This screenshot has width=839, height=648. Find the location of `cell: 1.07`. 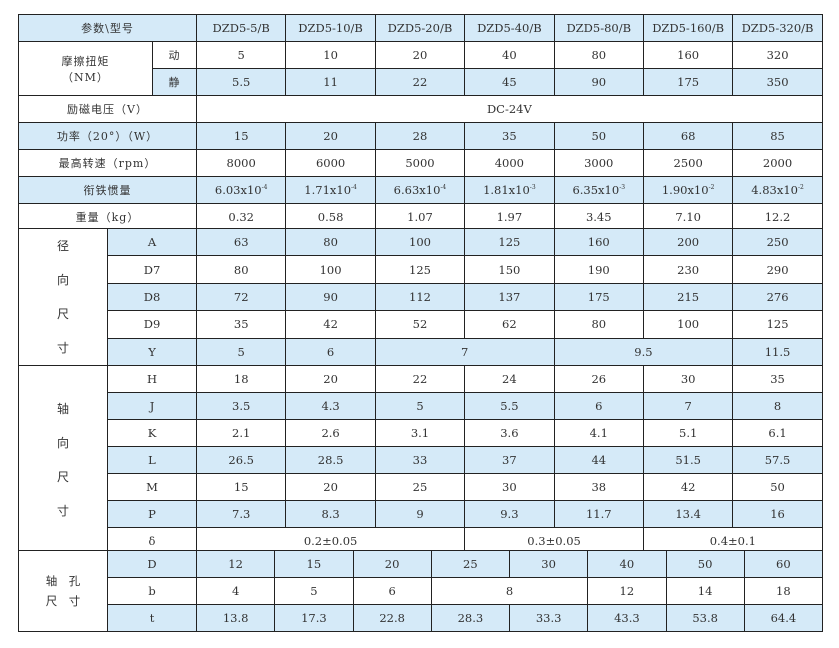

cell: 1.07 is located at coordinates (420, 217).